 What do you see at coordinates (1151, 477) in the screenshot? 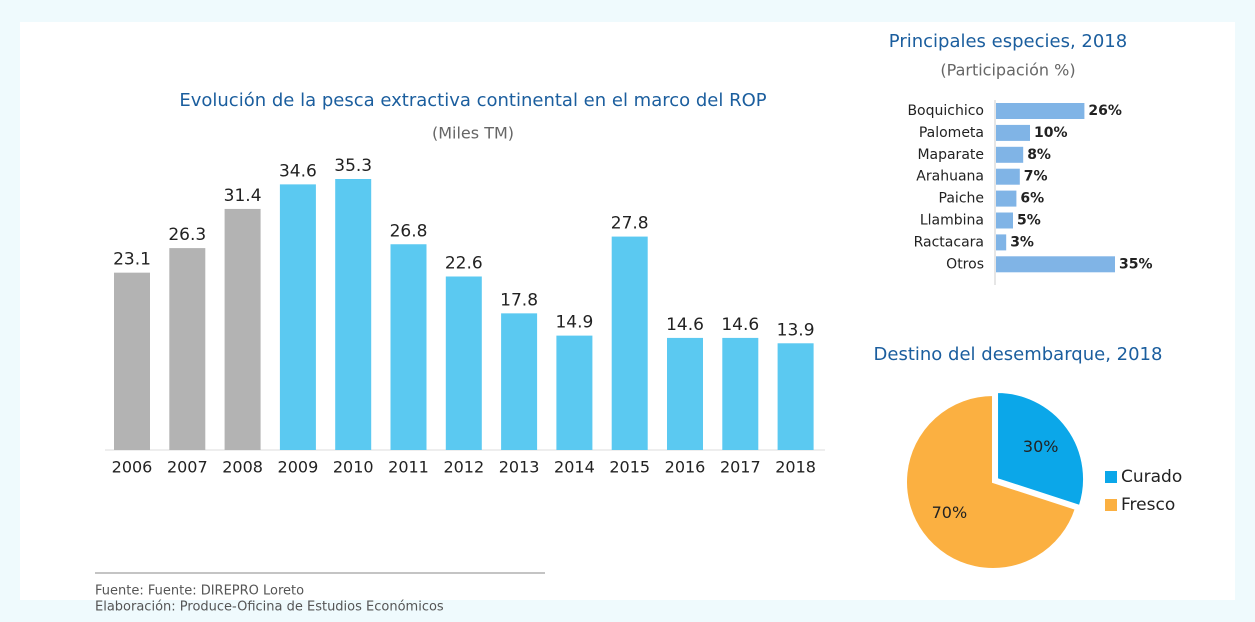
I see `legend-label: Curado` at bounding box center [1151, 477].